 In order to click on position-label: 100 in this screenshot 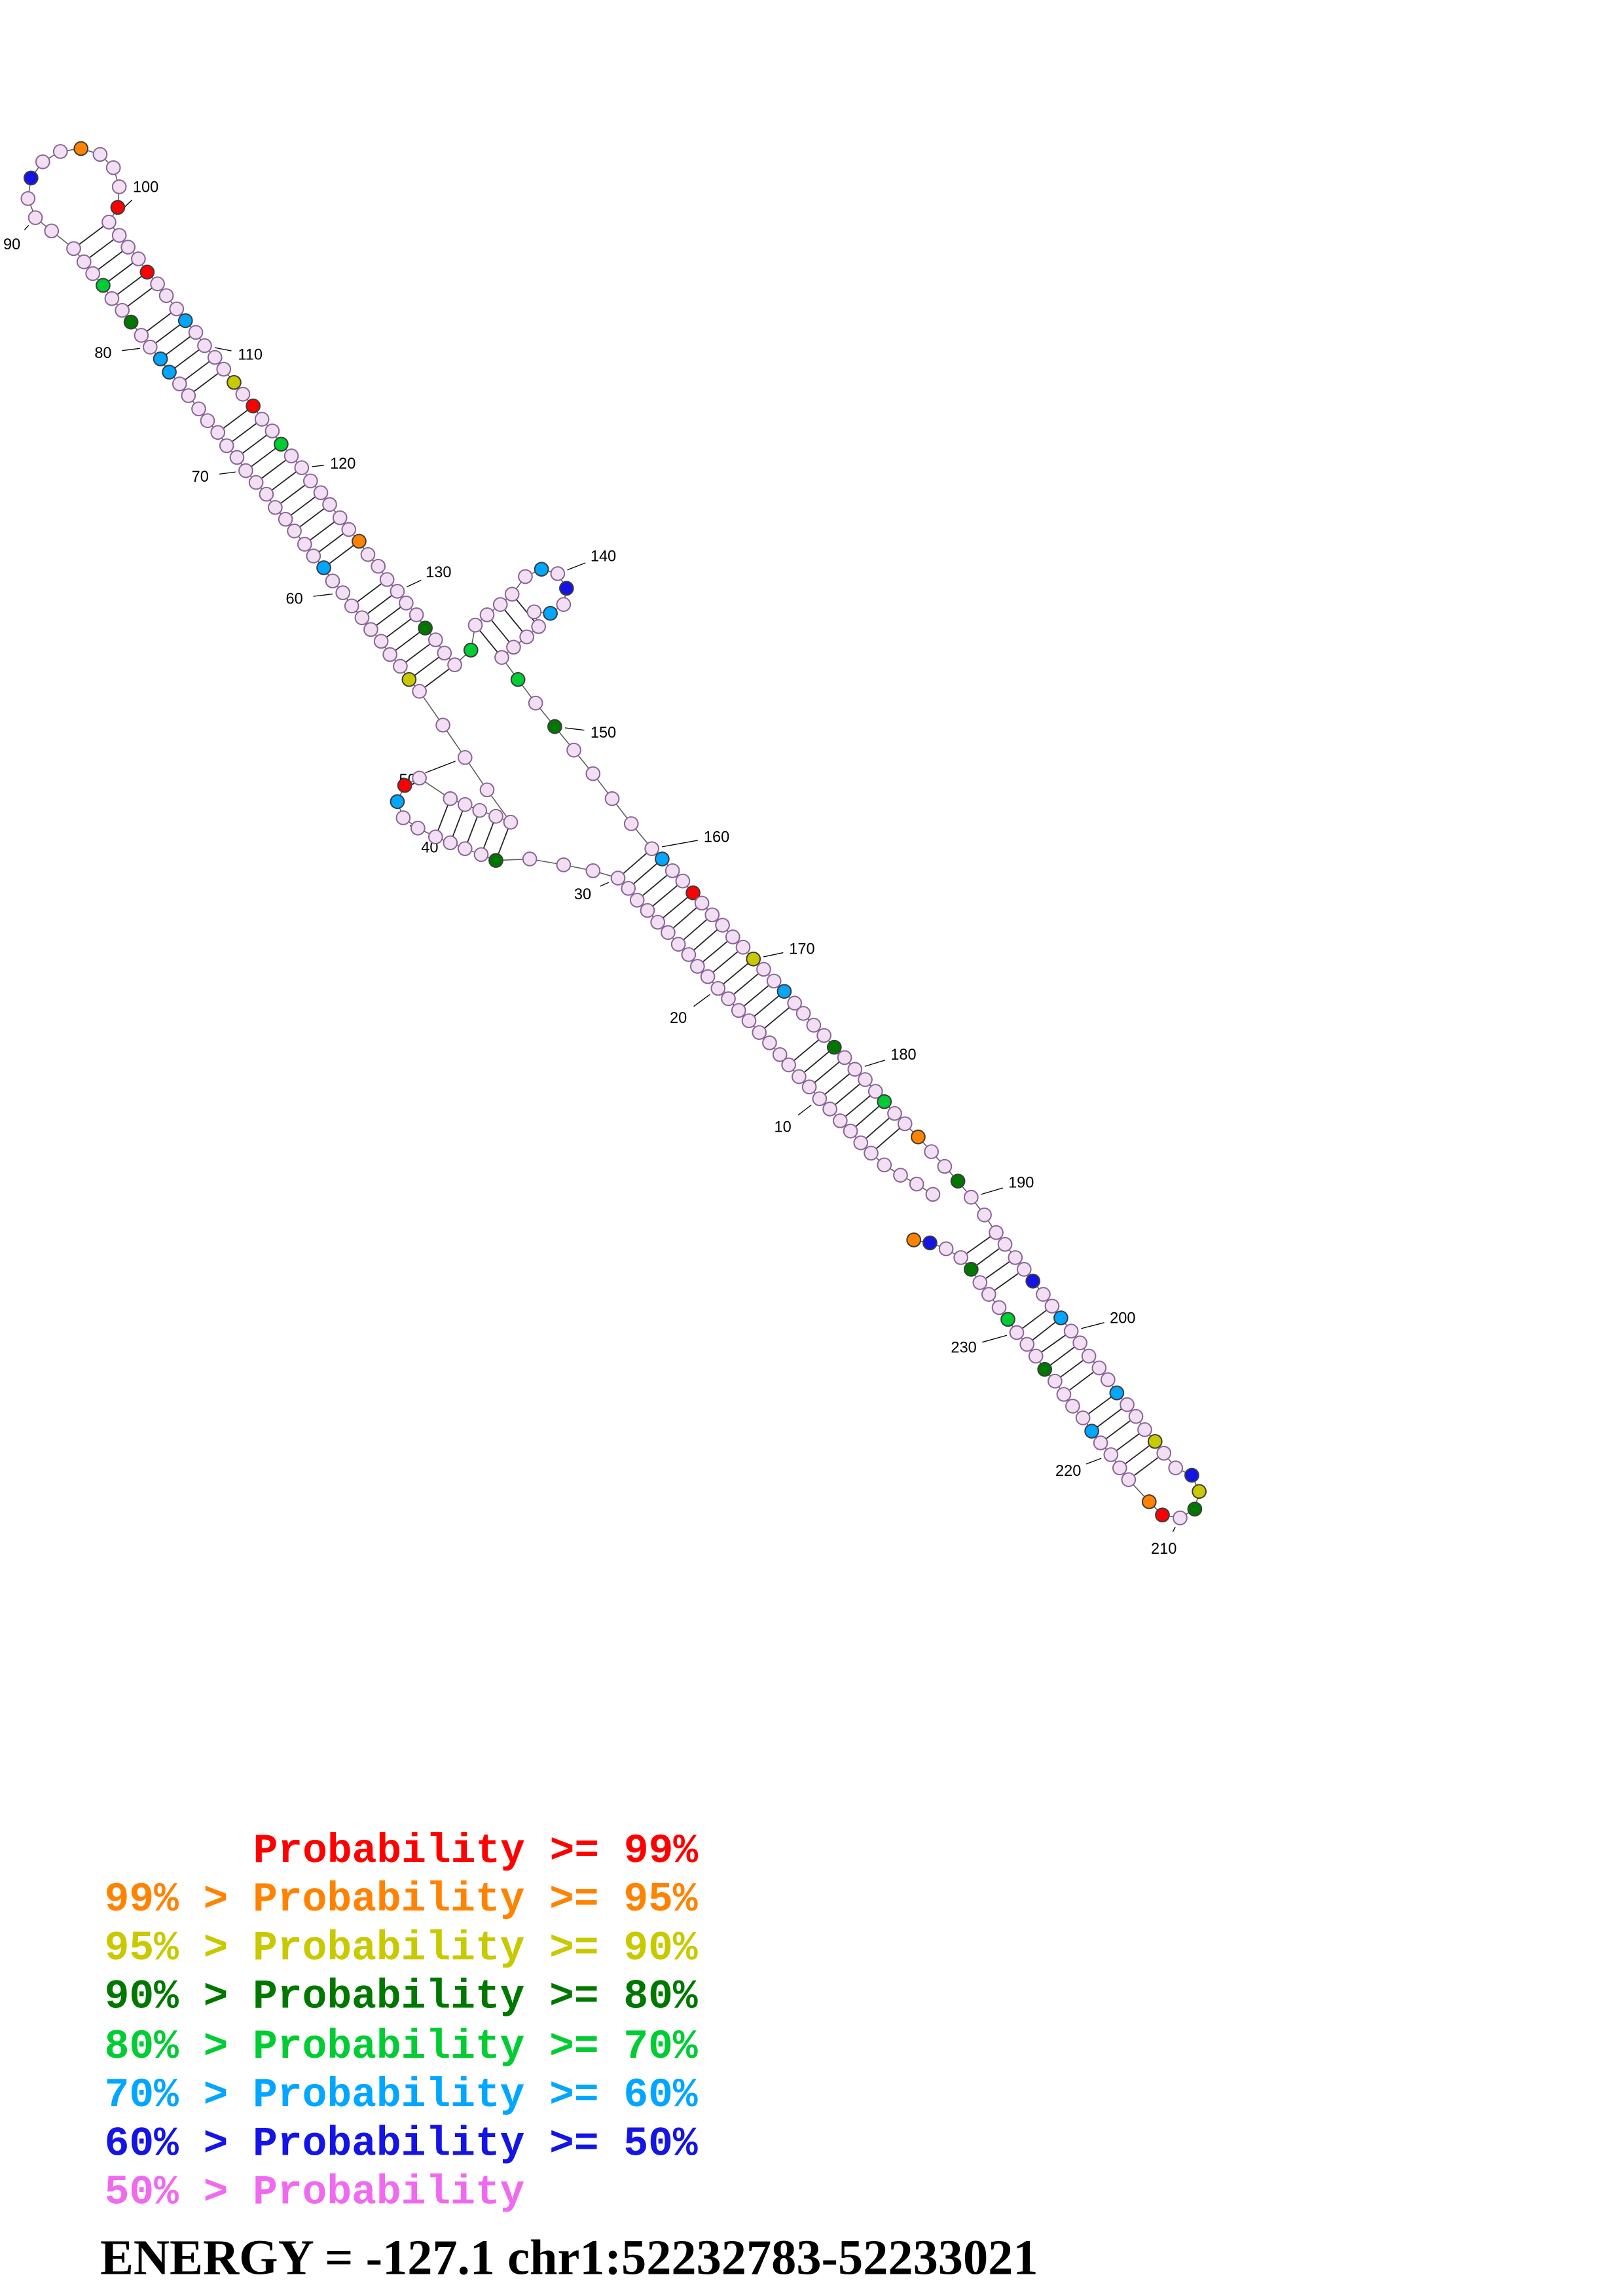, I will do `click(145, 186)`.